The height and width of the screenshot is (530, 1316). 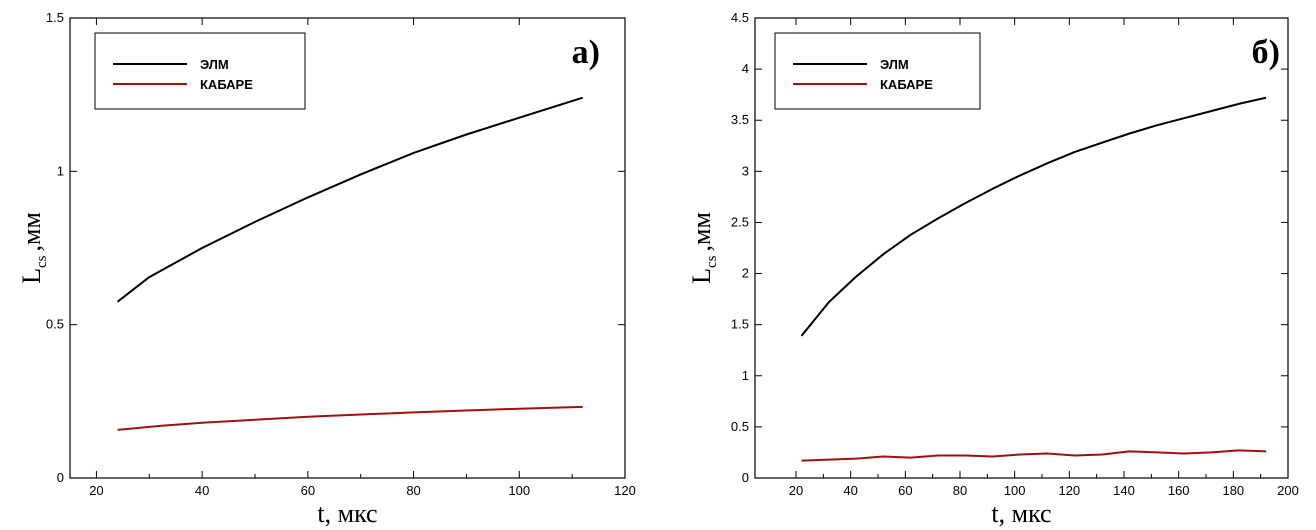 What do you see at coordinates (1179, 490) in the screenshot?
I see `x-tick-label: 160` at bounding box center [1179, 490].